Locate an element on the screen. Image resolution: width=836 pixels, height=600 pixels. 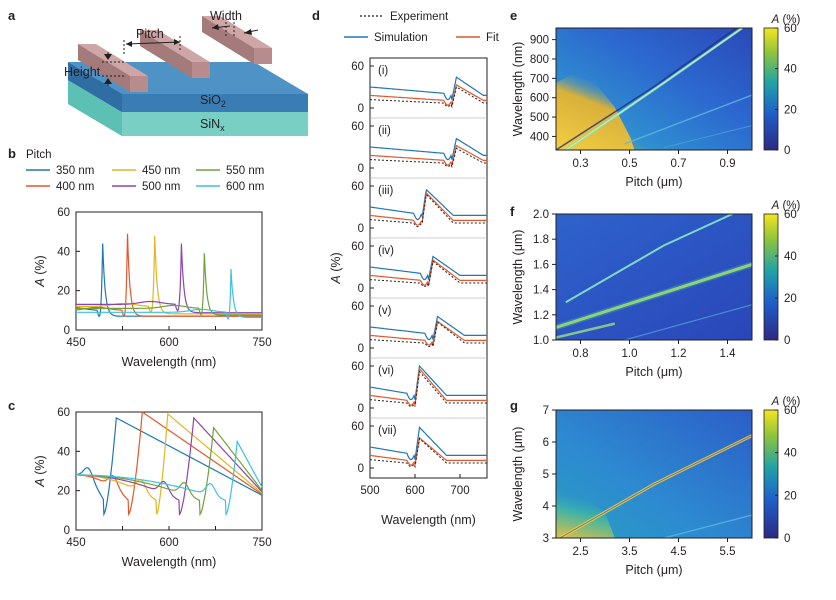
legend-title: Pitch is located at coordinates (39, 155).